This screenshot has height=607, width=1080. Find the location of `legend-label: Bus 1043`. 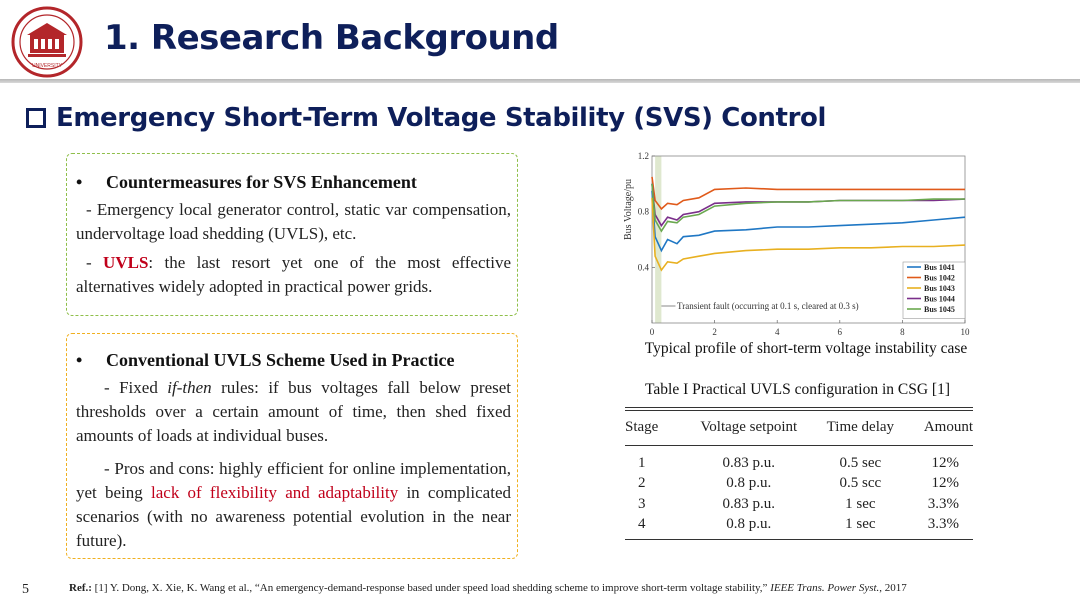

legend-label: Bus 1043 is located at coordinates (939, 288).